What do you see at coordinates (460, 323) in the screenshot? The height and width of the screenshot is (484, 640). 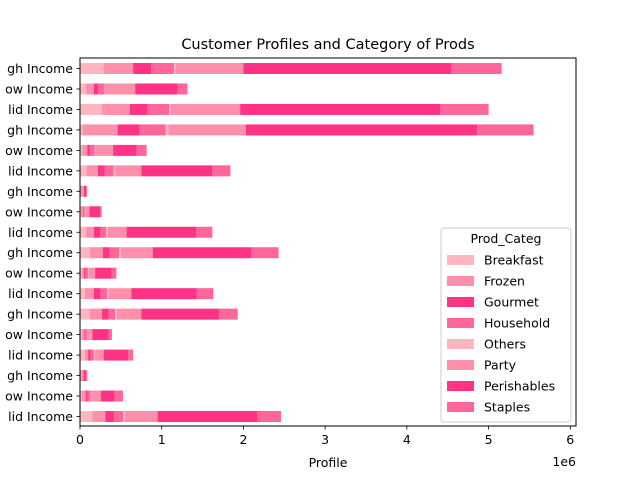 I see `legend-swatch-household` at bounding box center [460, 323].